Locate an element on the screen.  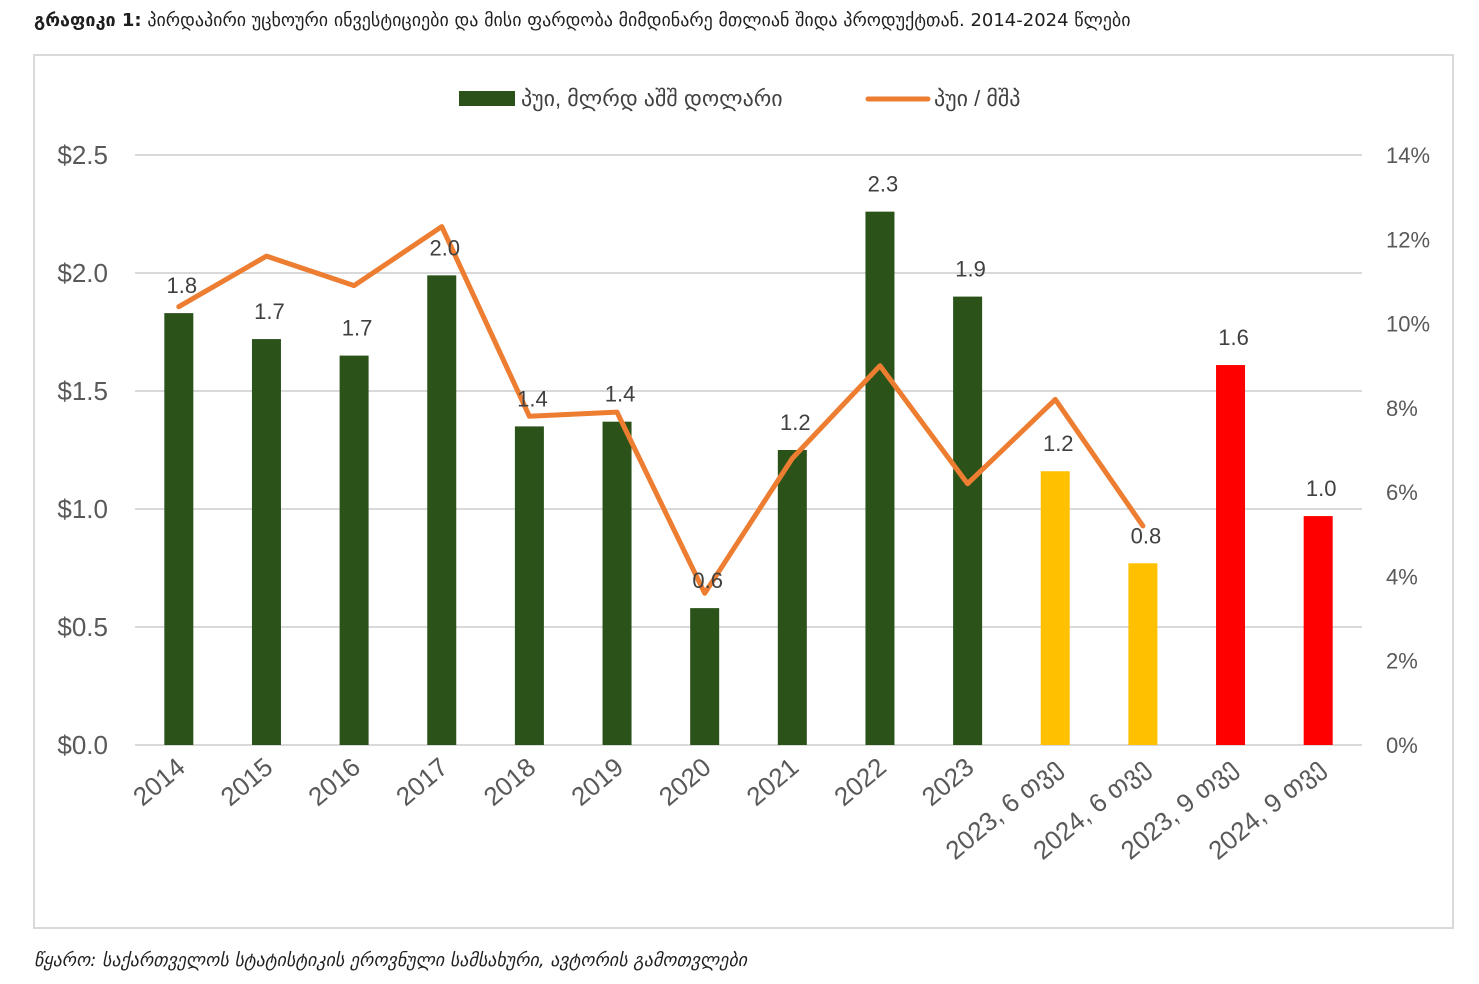
y-right-tick-label: 4% is located at coordinates (1402, 576).